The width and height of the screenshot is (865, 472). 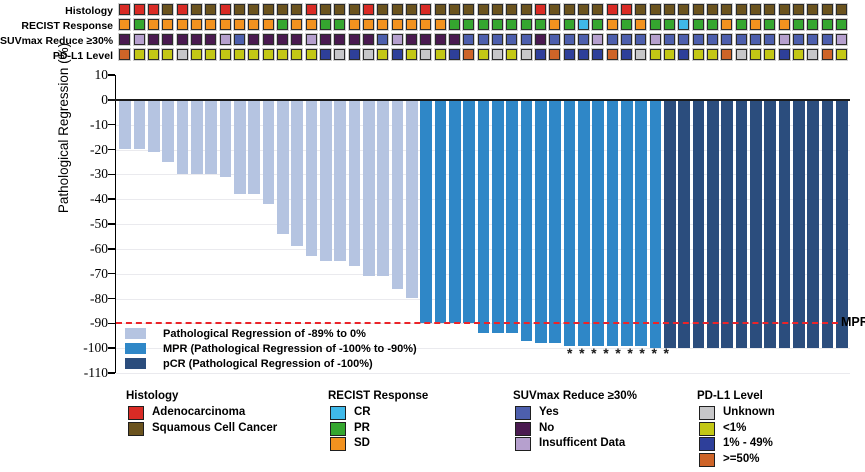 What do you see at coordinates (82, 56) in the screenshot?
I see `track-label-pdl1: PD-L1 Level` at bounding box center [82, 56].